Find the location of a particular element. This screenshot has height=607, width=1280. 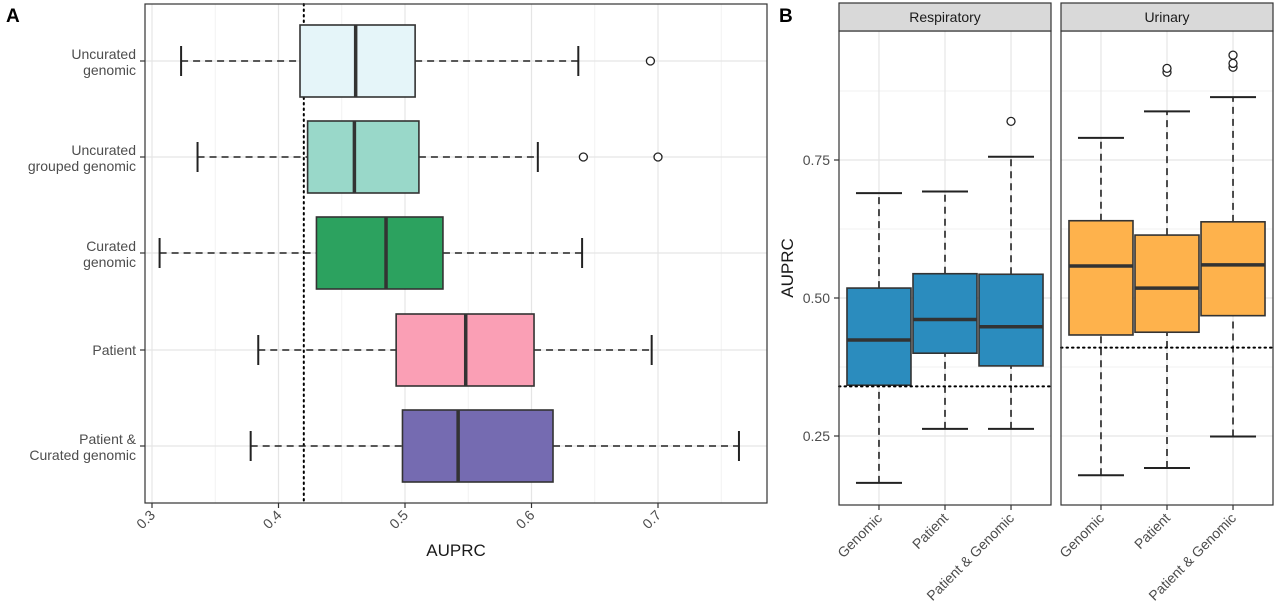

category-label-line: Curated genomic is located at coordinates (82, 455).